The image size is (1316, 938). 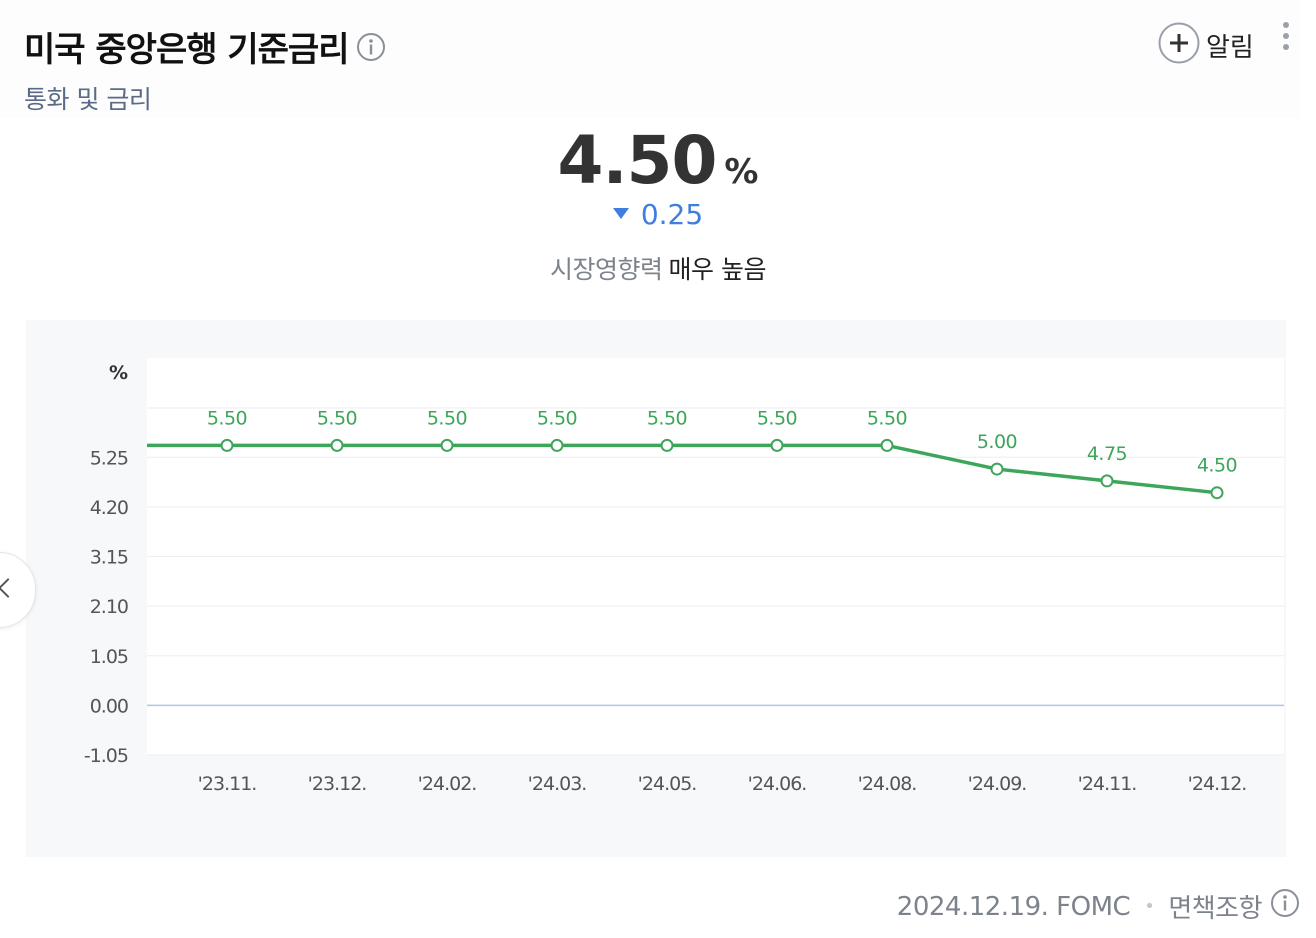 I want to click on y-tick-label: 0.00, so click(x=109, y=706).